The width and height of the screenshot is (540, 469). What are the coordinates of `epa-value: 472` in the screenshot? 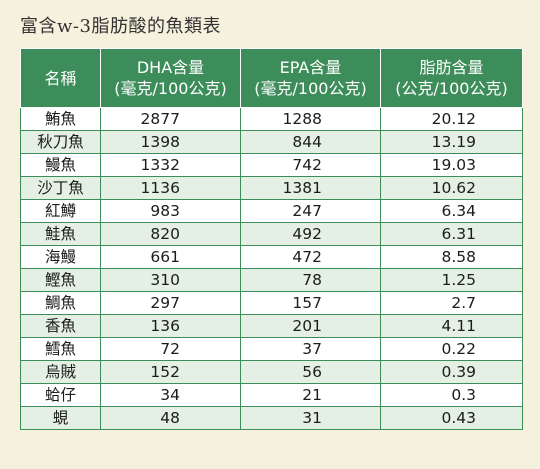 It's located at (310, 257).